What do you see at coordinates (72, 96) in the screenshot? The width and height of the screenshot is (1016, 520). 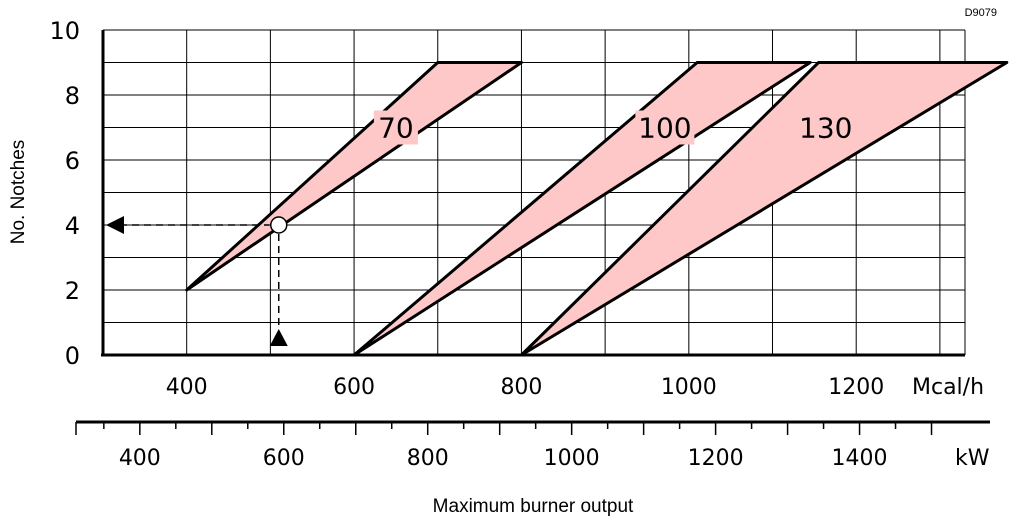 I see `y-tick-label: 8` at bounding box center [72, 96].